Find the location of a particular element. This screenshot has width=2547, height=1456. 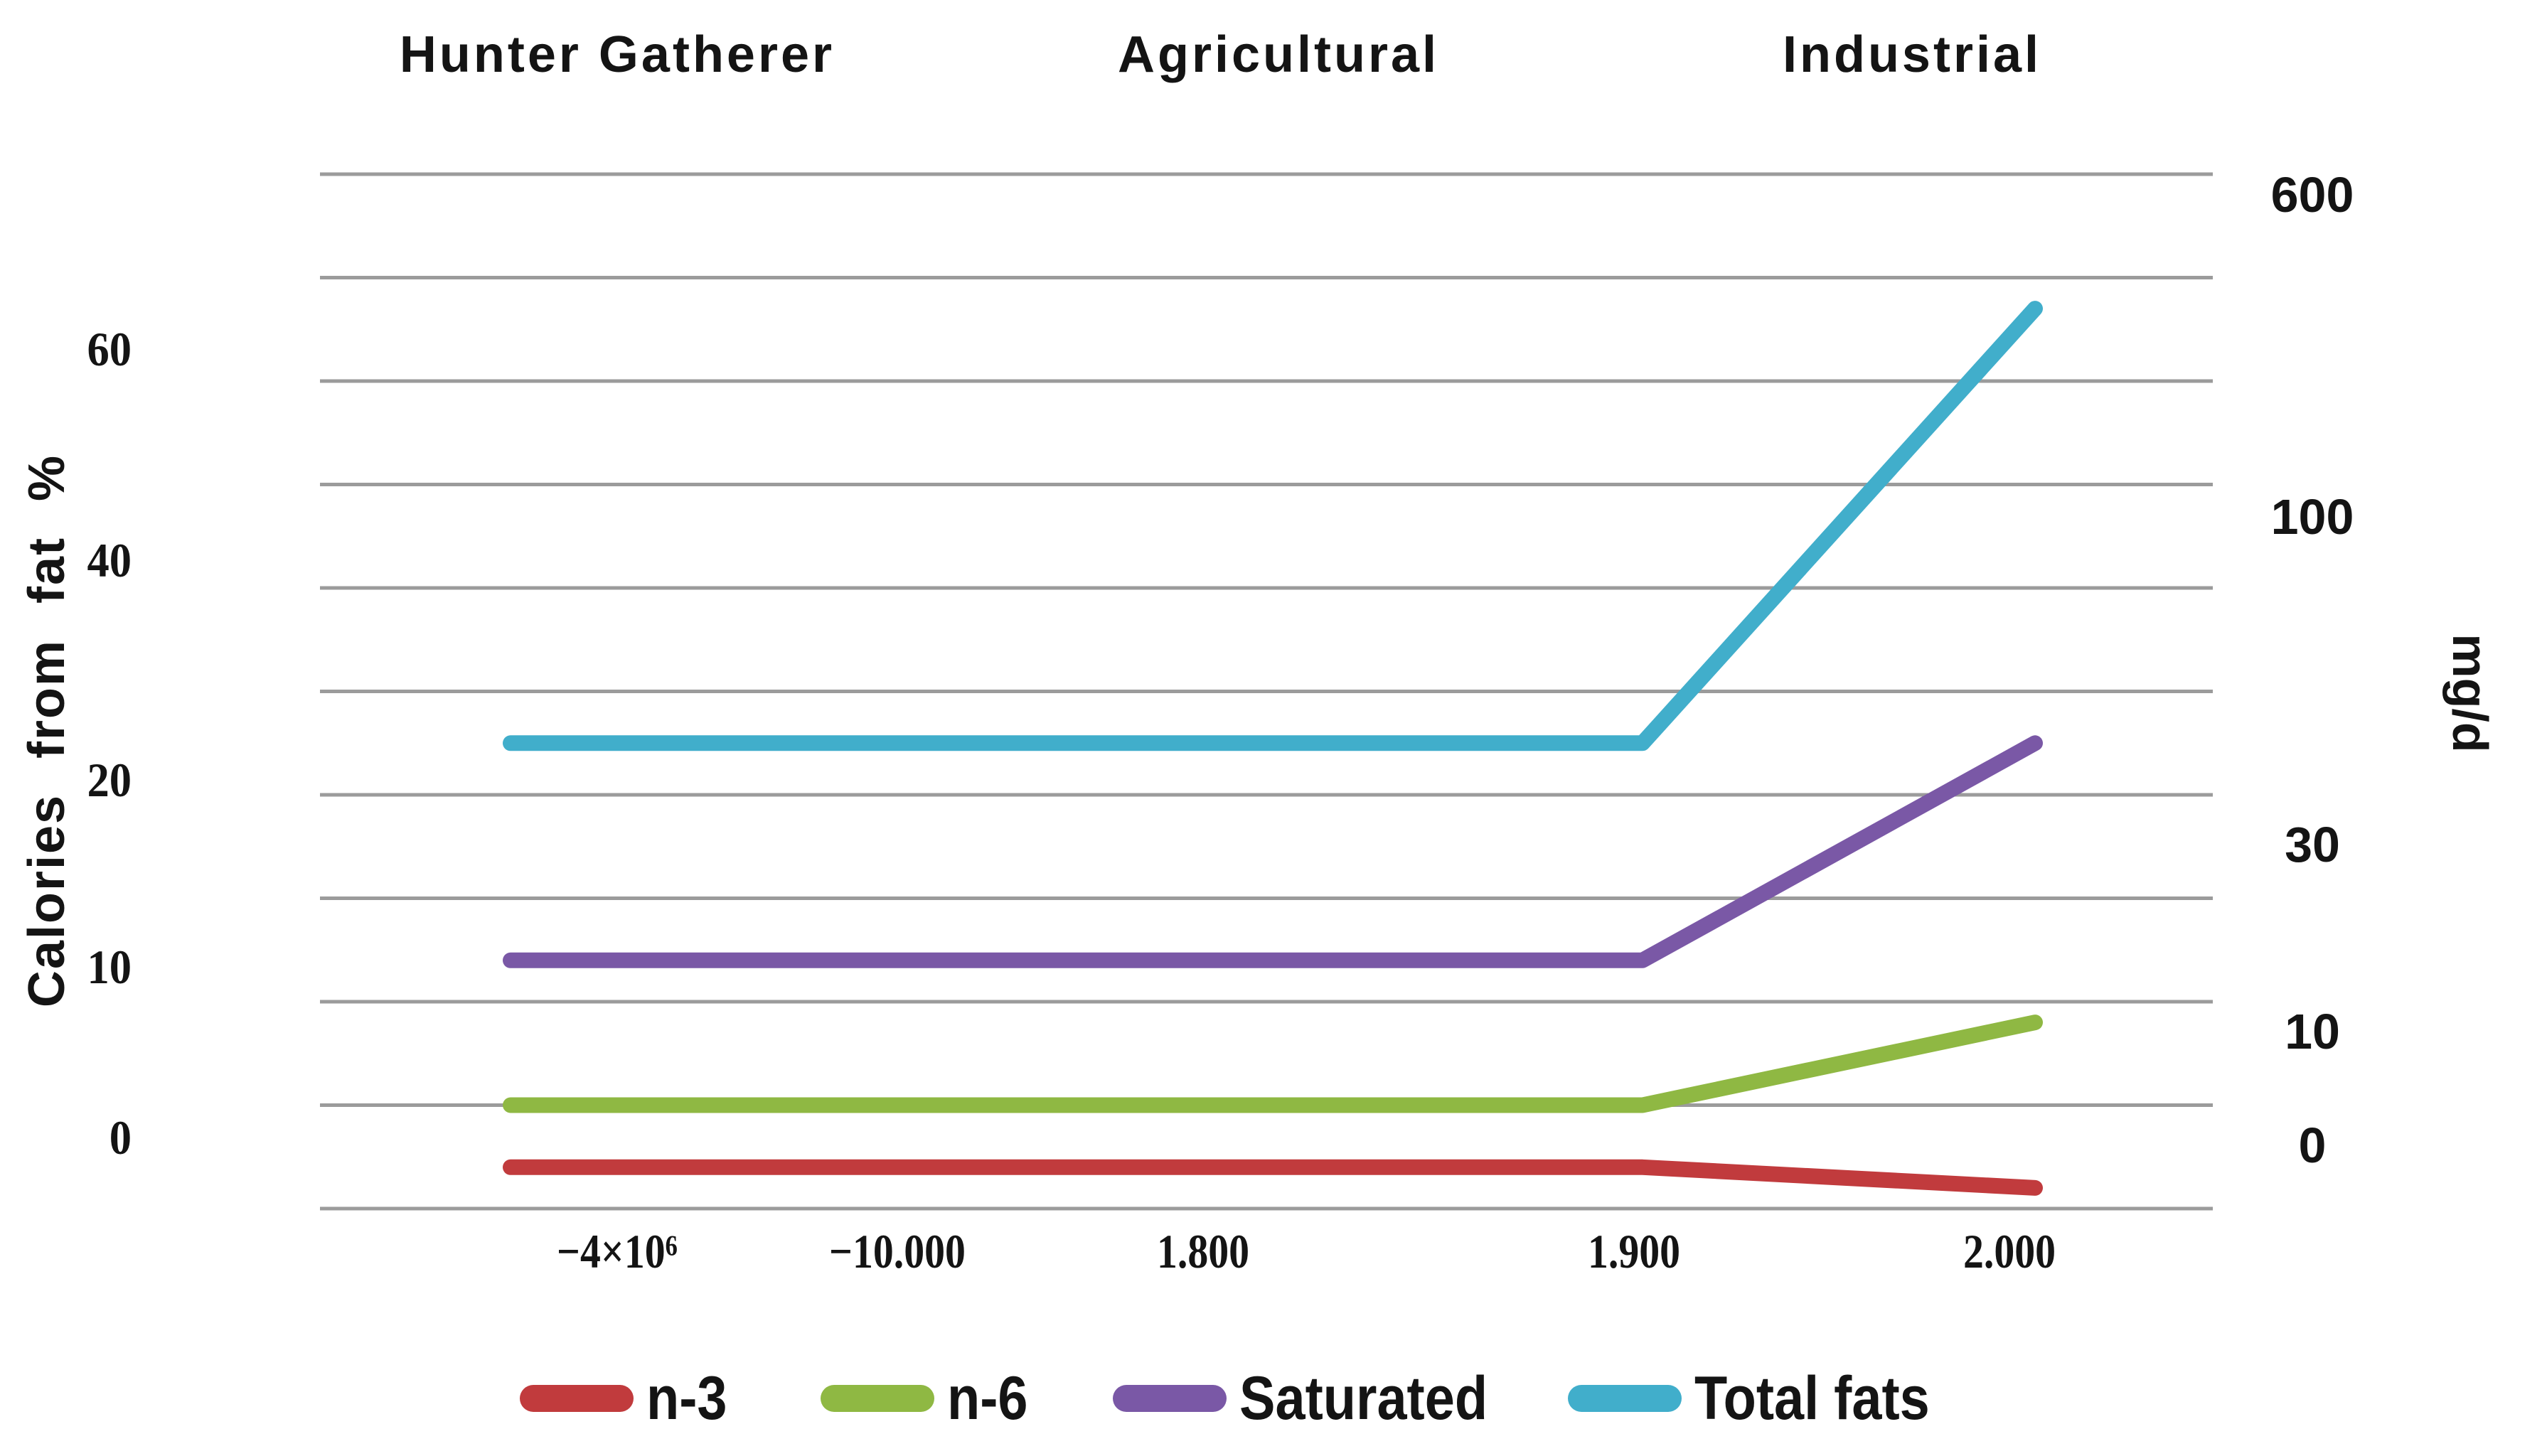

legend-label-saturated: Saturated is located at coordinates (1363, 1398).